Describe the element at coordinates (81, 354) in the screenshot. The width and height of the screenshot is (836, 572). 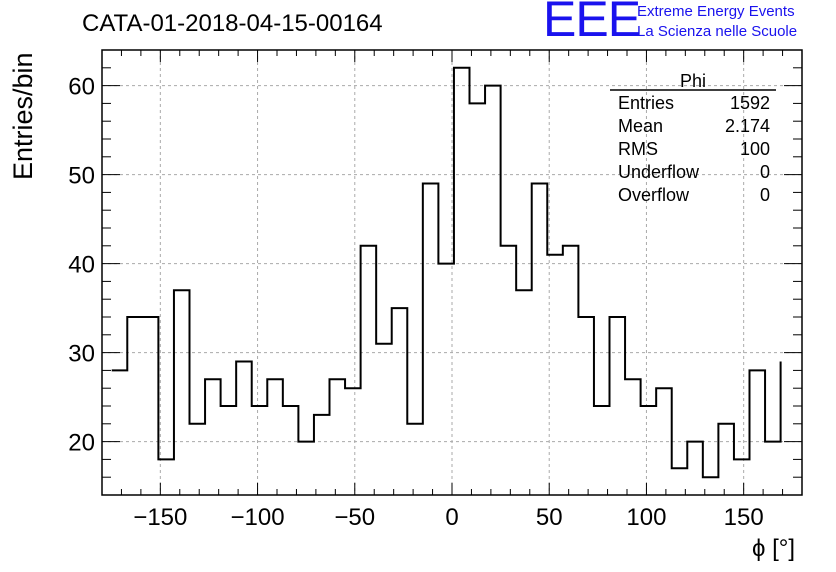
I see `y-tick-label: 30` at that location.